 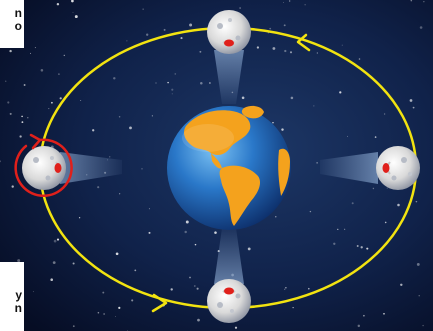 What do you see at coordinates (18, 308) in the screenshot?
I see `caption-line: n` at bounding box center [18, 308].